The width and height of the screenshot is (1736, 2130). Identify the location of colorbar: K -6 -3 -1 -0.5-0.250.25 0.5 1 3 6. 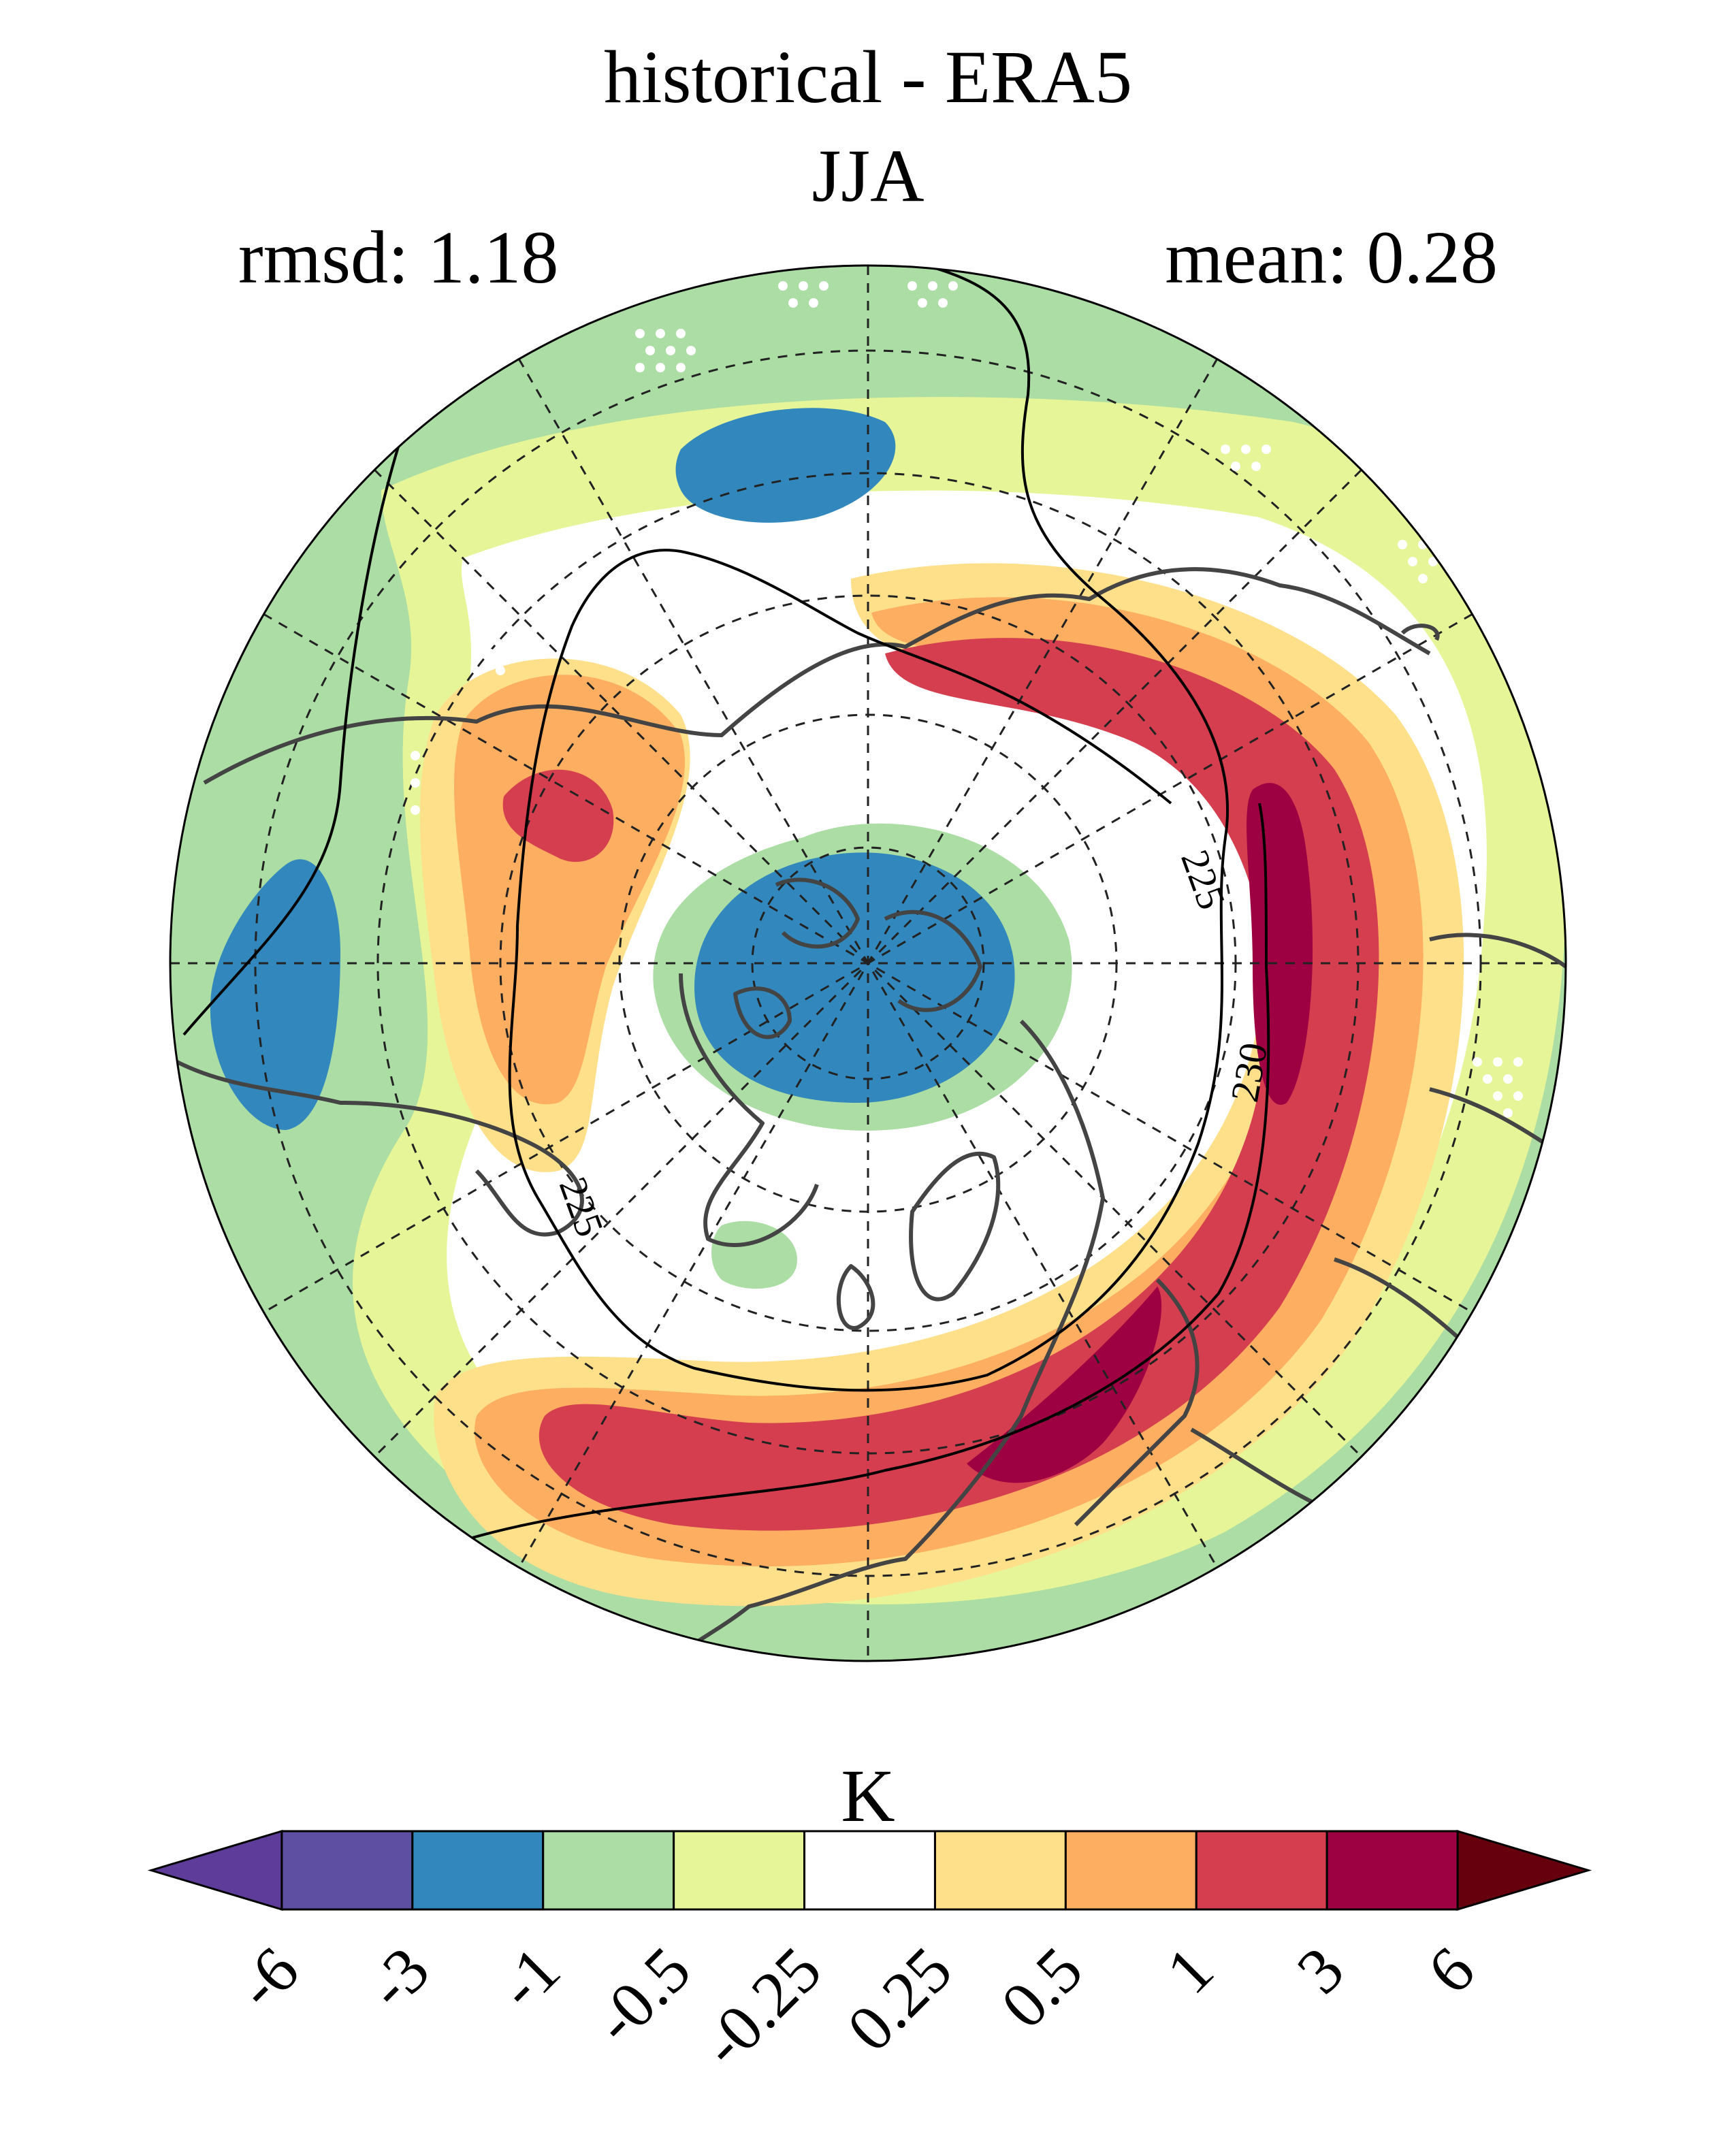
(869, 1917).